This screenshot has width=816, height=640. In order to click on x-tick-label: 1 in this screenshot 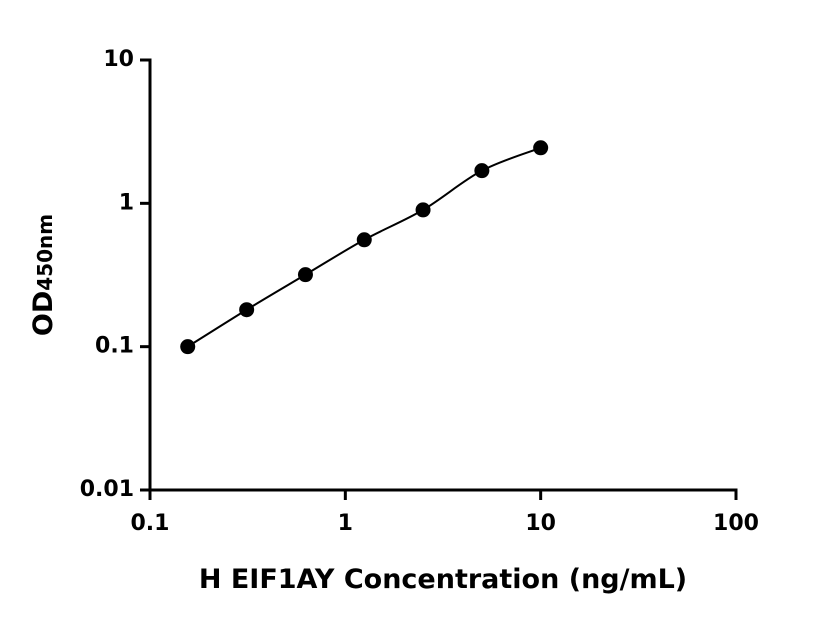, I will do `click(345, 523)`.